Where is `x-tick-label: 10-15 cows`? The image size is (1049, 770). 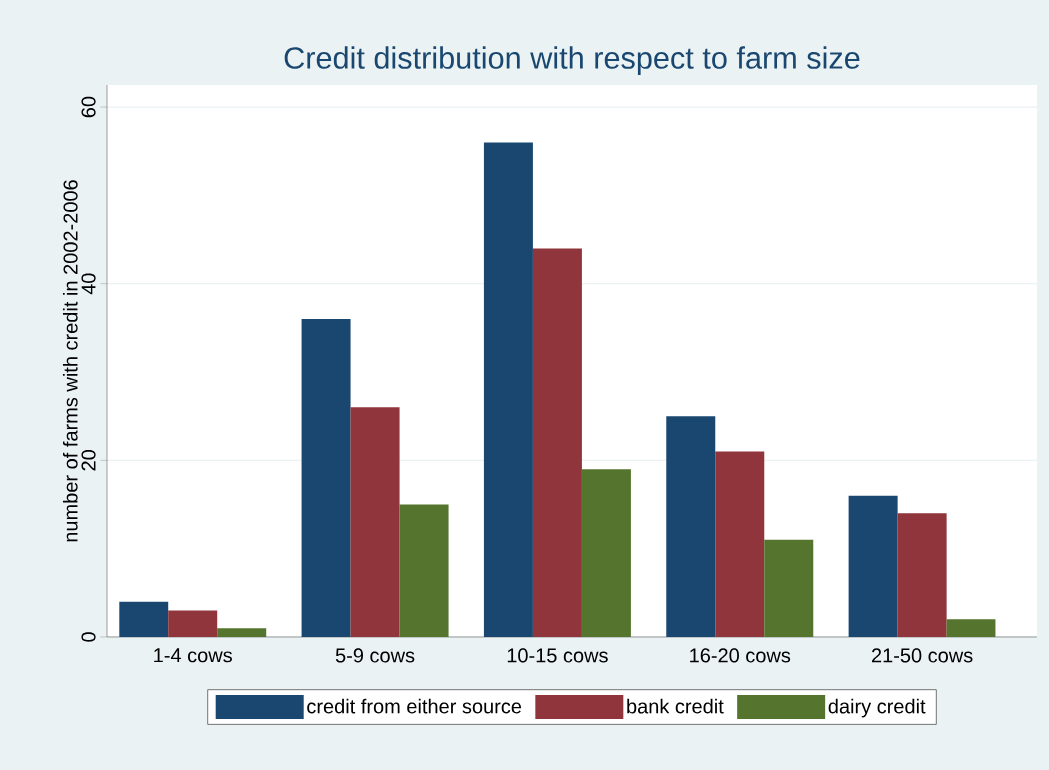 x-tick-label: 10-15 cows is located at coordinates (557, 655).